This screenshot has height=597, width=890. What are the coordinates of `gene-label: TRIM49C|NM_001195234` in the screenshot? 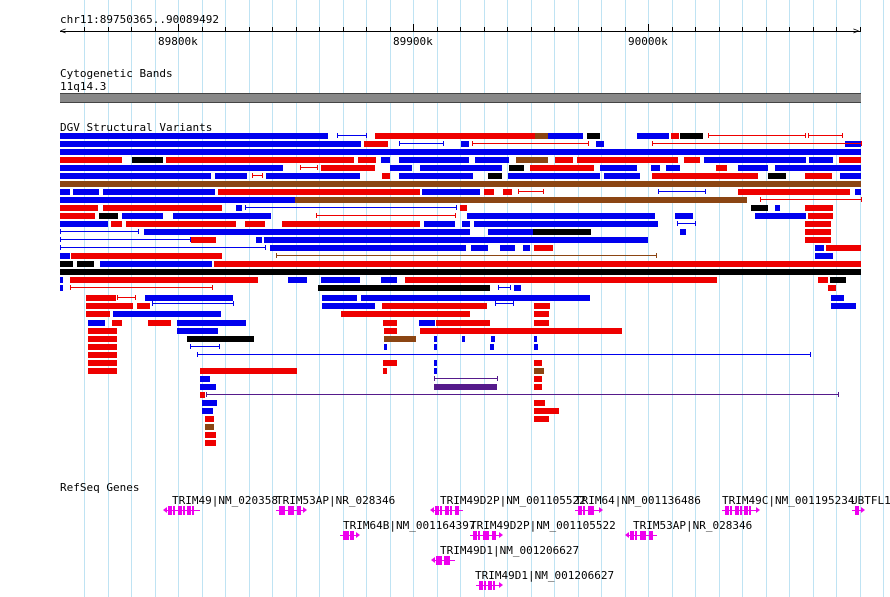 It's located at (788, 500).